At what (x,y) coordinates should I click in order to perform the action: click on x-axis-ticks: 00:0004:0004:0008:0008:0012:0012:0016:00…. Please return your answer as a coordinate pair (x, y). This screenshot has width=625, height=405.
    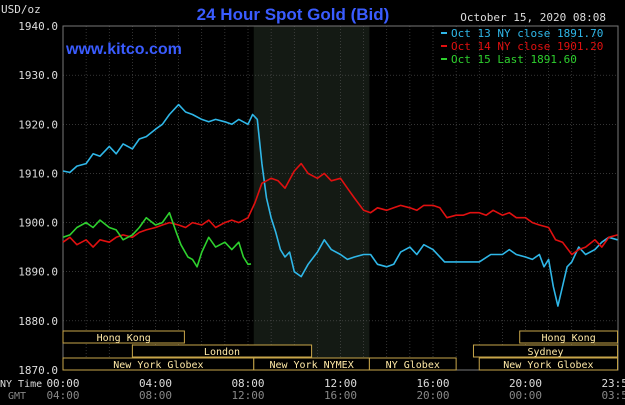
    Looking at the image, I should click on (335, 389).